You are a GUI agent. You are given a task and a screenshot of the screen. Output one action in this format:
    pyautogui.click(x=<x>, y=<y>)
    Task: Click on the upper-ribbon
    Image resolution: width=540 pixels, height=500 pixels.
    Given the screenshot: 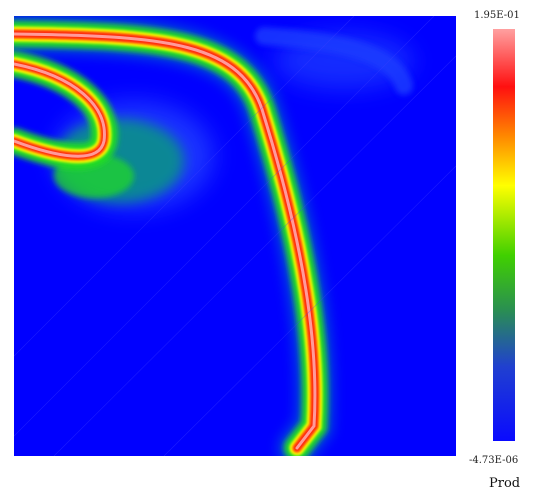 What is the action you would take?
    pyautogui.click(x=334, y=61)
    